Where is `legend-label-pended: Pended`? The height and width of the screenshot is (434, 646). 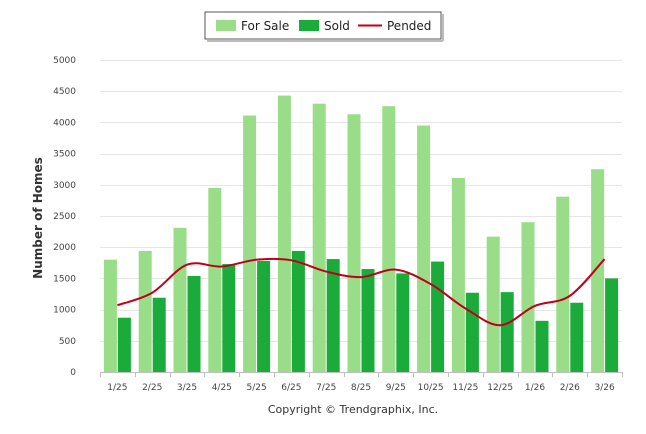
legend-label-pended: Pended is located at coordinates (409, 26).